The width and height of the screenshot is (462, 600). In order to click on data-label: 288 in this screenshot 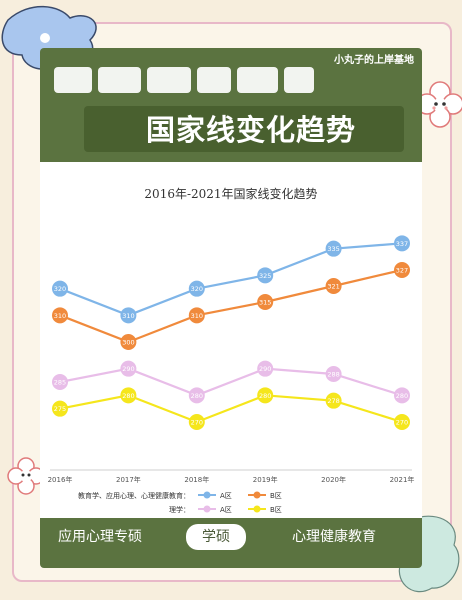, I will do `click(333, 375)`.